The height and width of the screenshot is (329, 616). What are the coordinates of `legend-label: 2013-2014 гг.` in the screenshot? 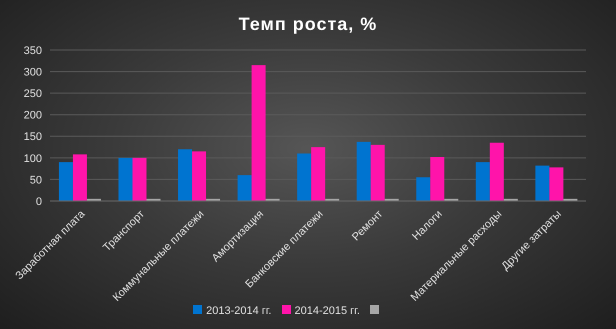 It's located at (239, 311).